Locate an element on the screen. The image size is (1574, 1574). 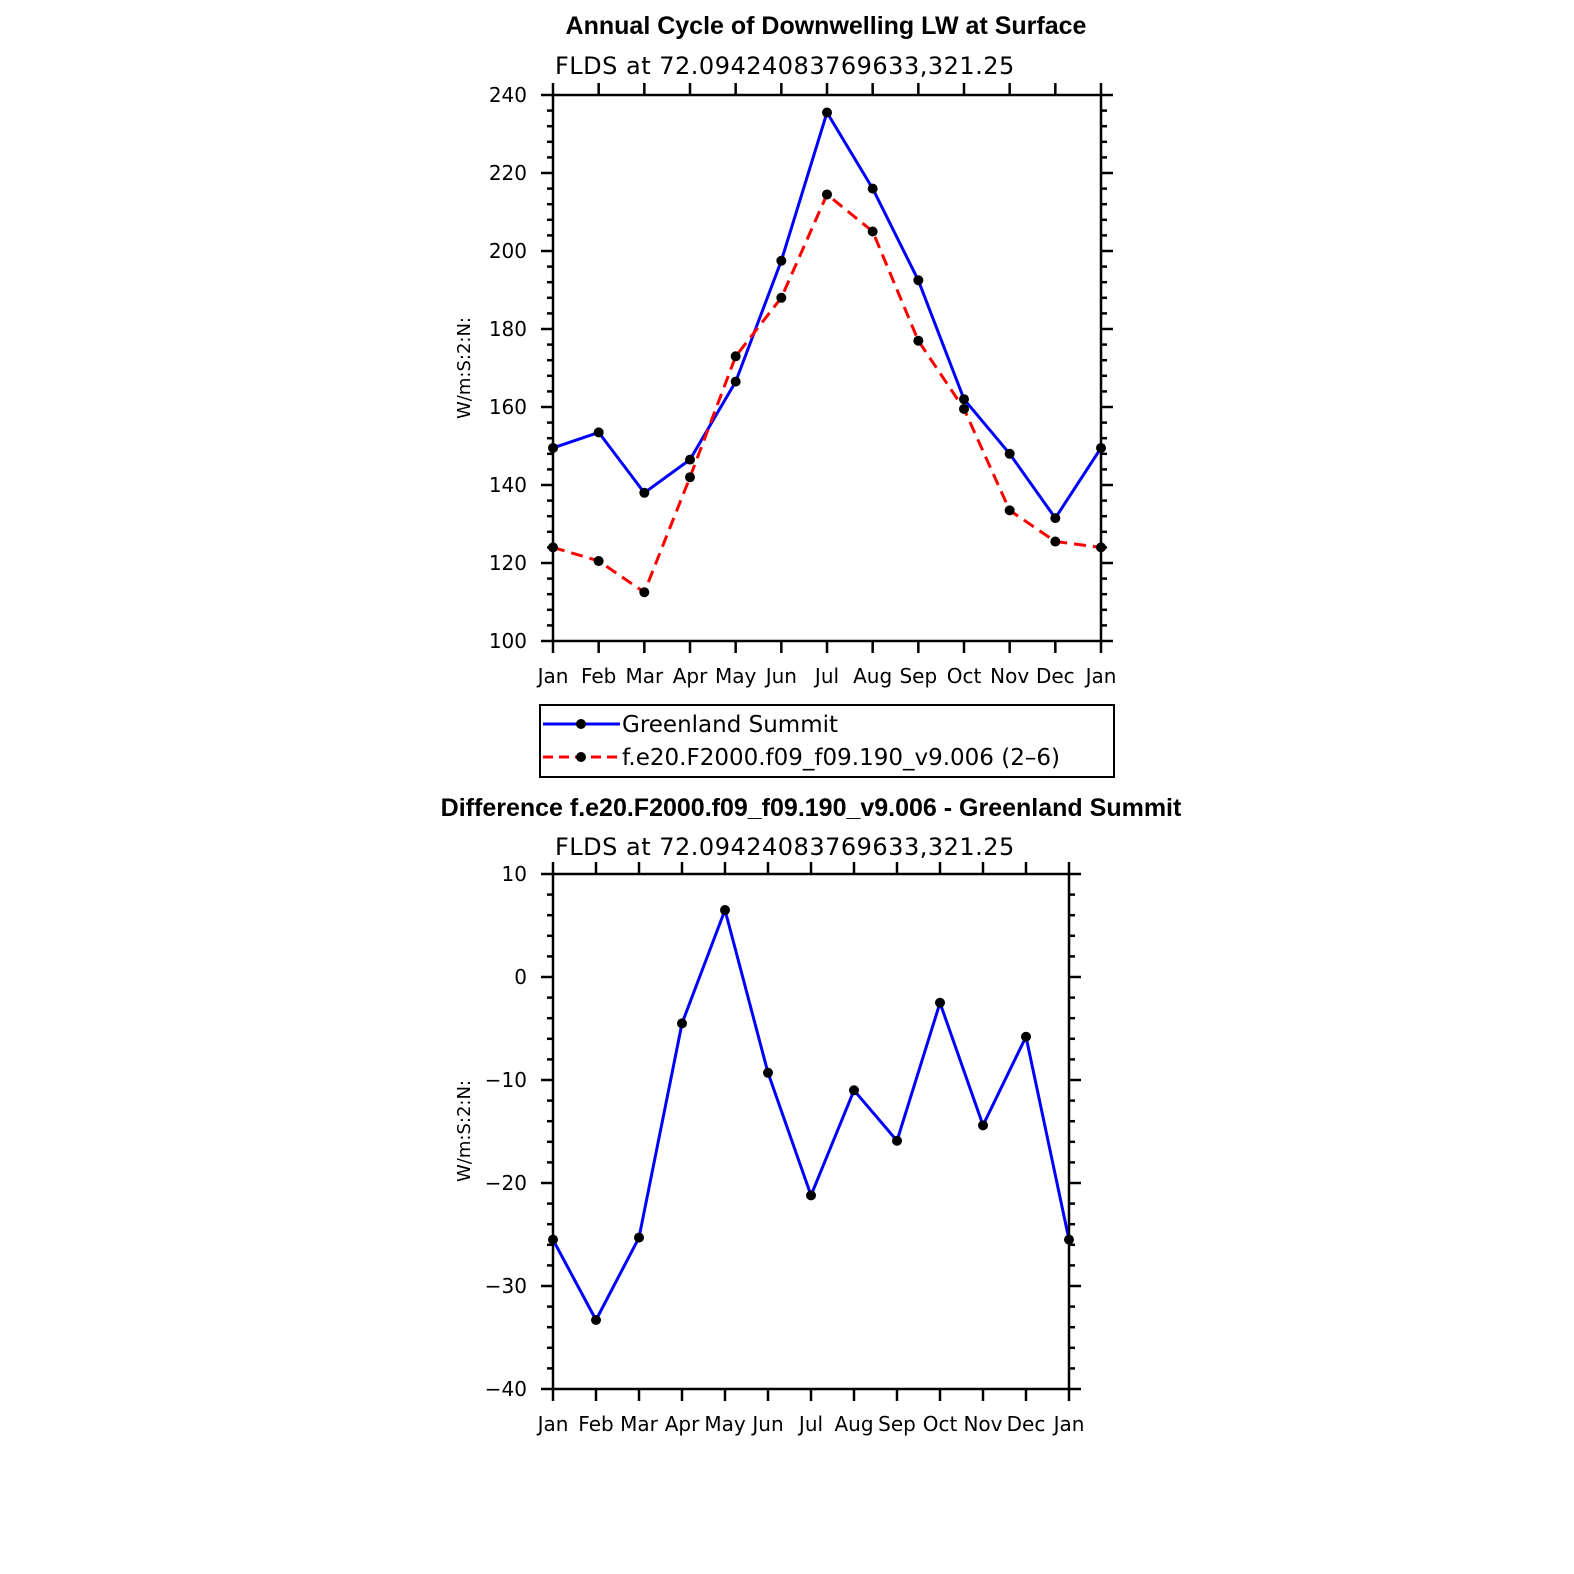
y-tick-label: −10 is located at coordinates (506, 1080).